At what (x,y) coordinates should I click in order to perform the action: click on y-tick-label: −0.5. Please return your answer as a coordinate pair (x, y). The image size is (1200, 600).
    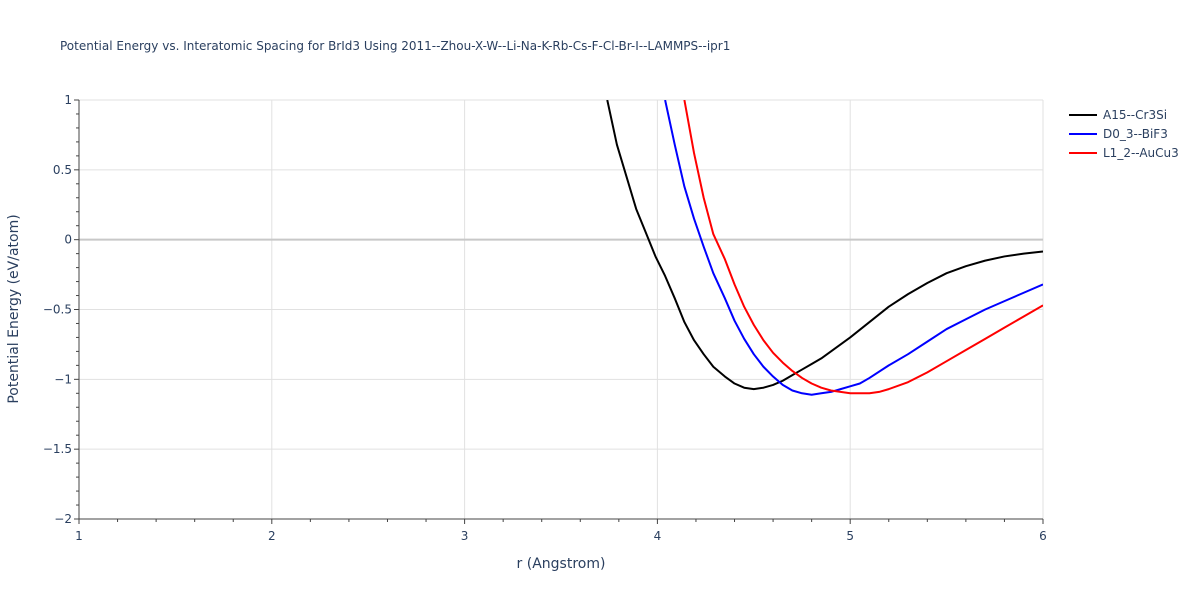
    Looking at the image, I should click on (57, 310).